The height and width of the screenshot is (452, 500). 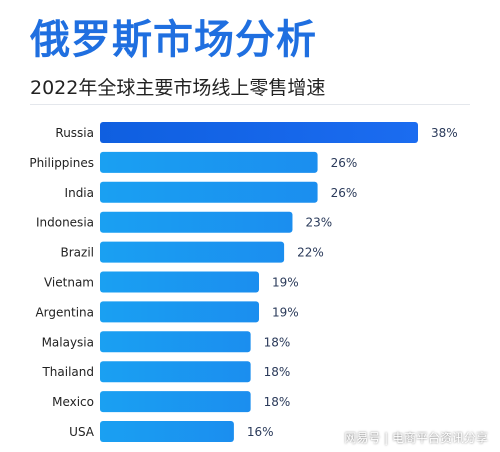 I want to click on bar-argentina, so click(x=179, y=312).